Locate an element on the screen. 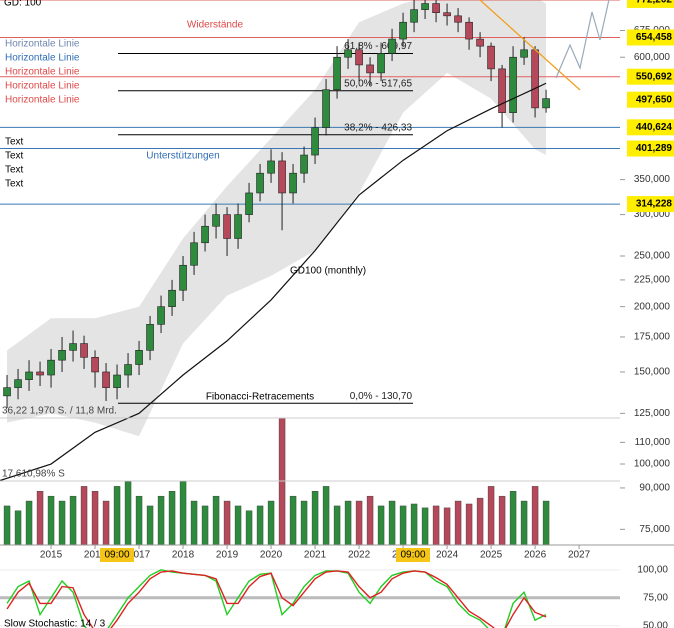  fib-label: 0,0% - 130,70 is located at coordinates (381, 396).